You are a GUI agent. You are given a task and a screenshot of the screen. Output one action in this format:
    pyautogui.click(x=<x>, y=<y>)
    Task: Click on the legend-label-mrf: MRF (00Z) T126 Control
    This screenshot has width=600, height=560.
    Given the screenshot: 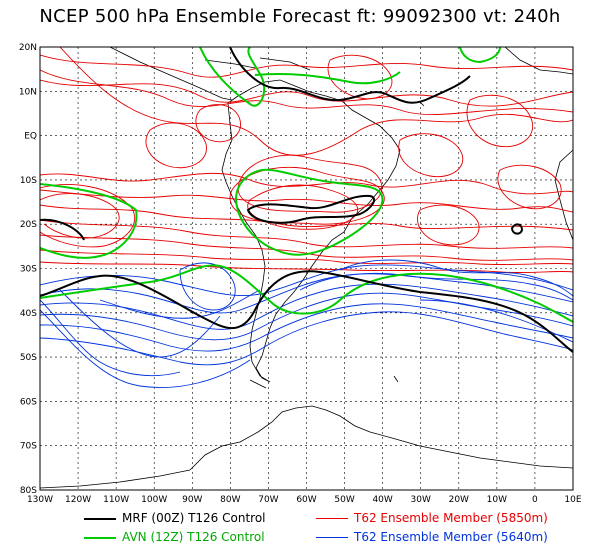 What is the action you would take?
    pyautogui.click(x=194, y=518)
    